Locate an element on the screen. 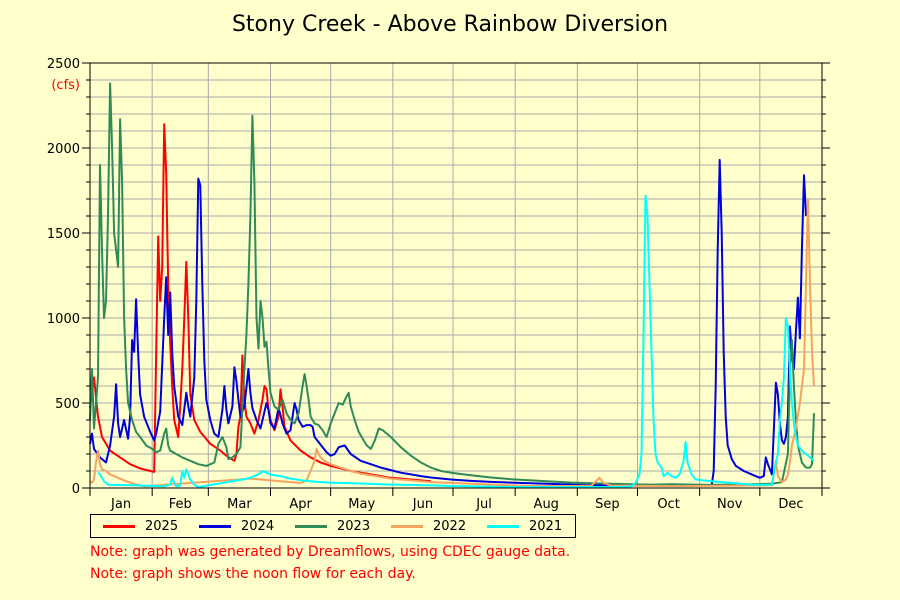  legend-label: 2025 is located at coordinates (162, 526).